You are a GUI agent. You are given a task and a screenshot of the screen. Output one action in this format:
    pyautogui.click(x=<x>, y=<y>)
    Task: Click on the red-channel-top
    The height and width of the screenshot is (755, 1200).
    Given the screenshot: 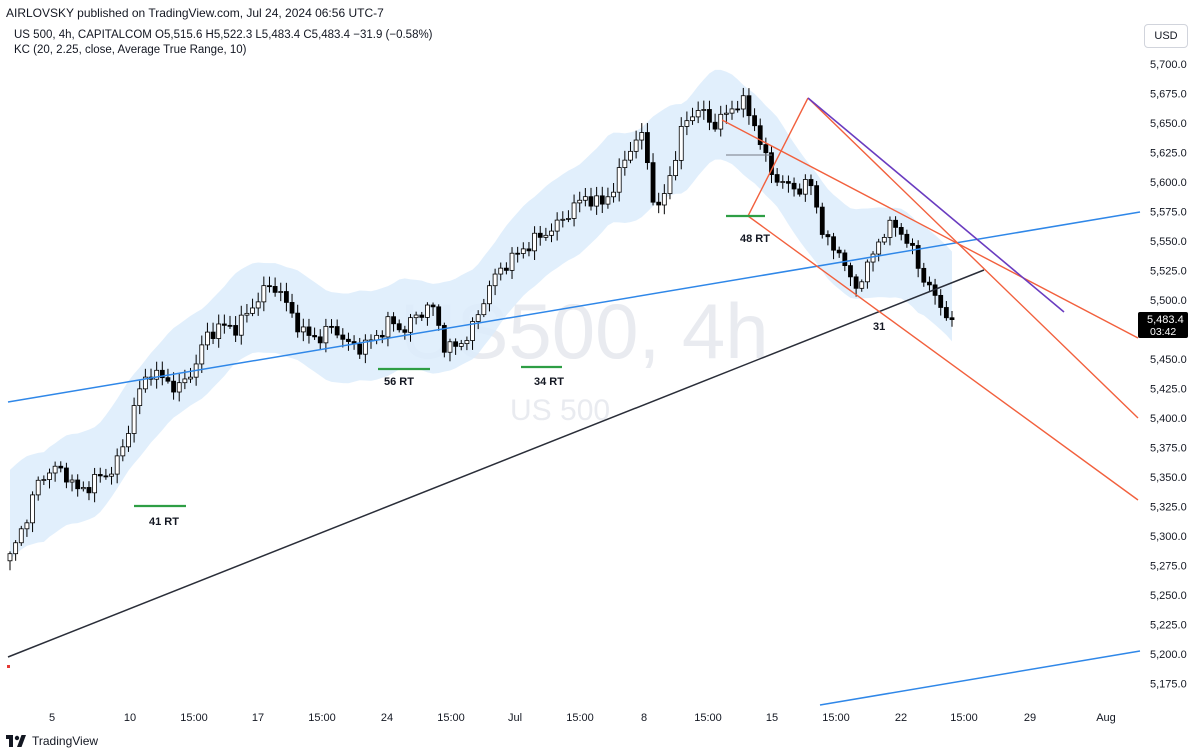 What is the action you would take?
    pyautogui.click(x=930, y=229)
    